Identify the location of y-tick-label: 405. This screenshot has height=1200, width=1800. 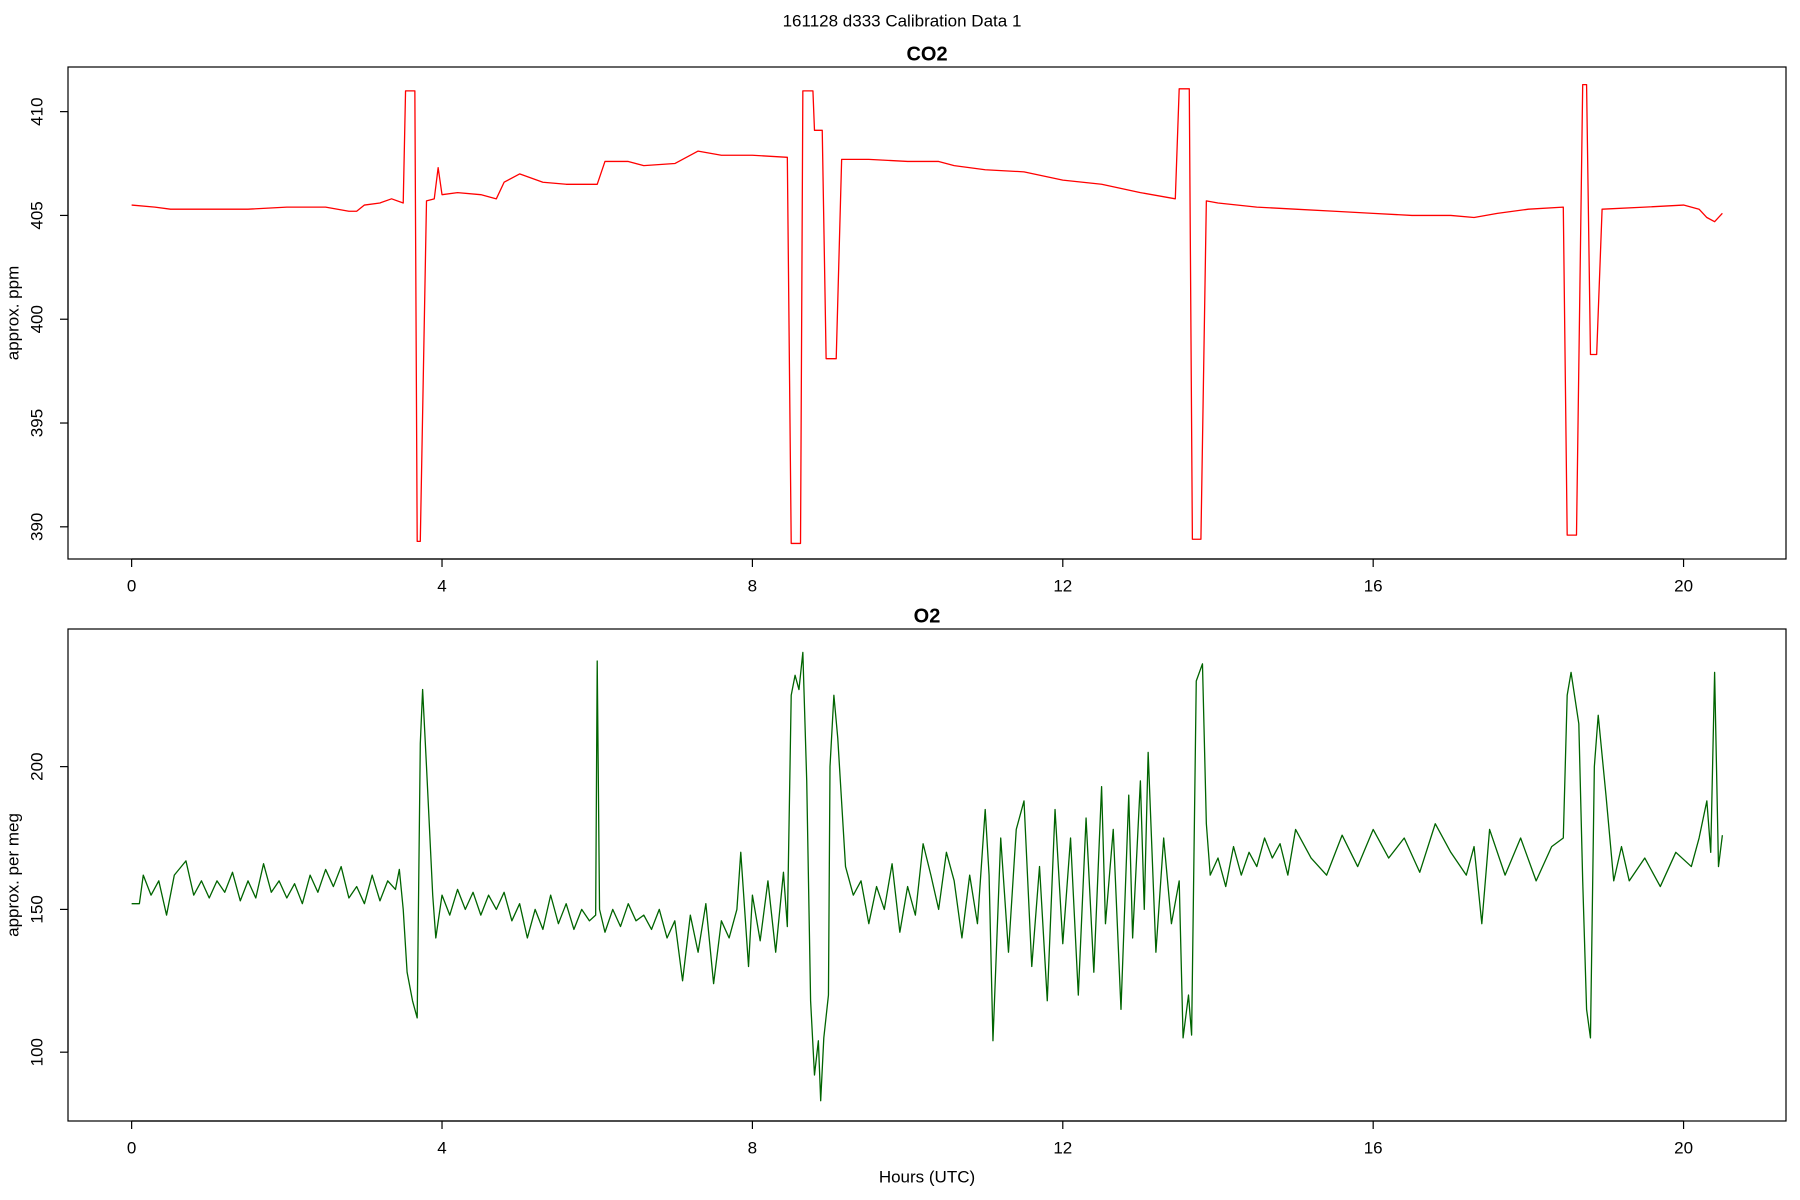
(36, 215).